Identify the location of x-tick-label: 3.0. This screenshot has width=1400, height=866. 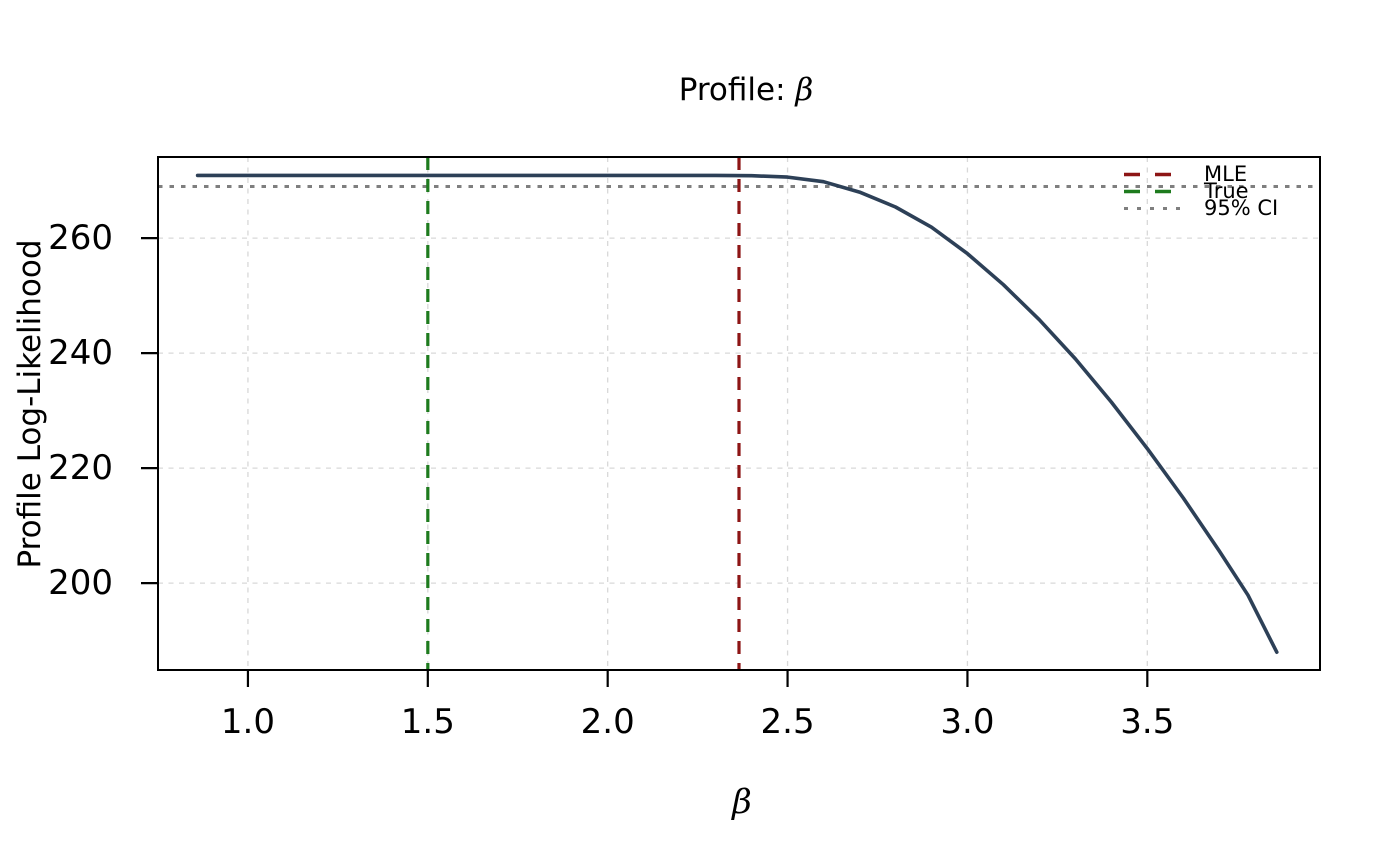
(967, 722).